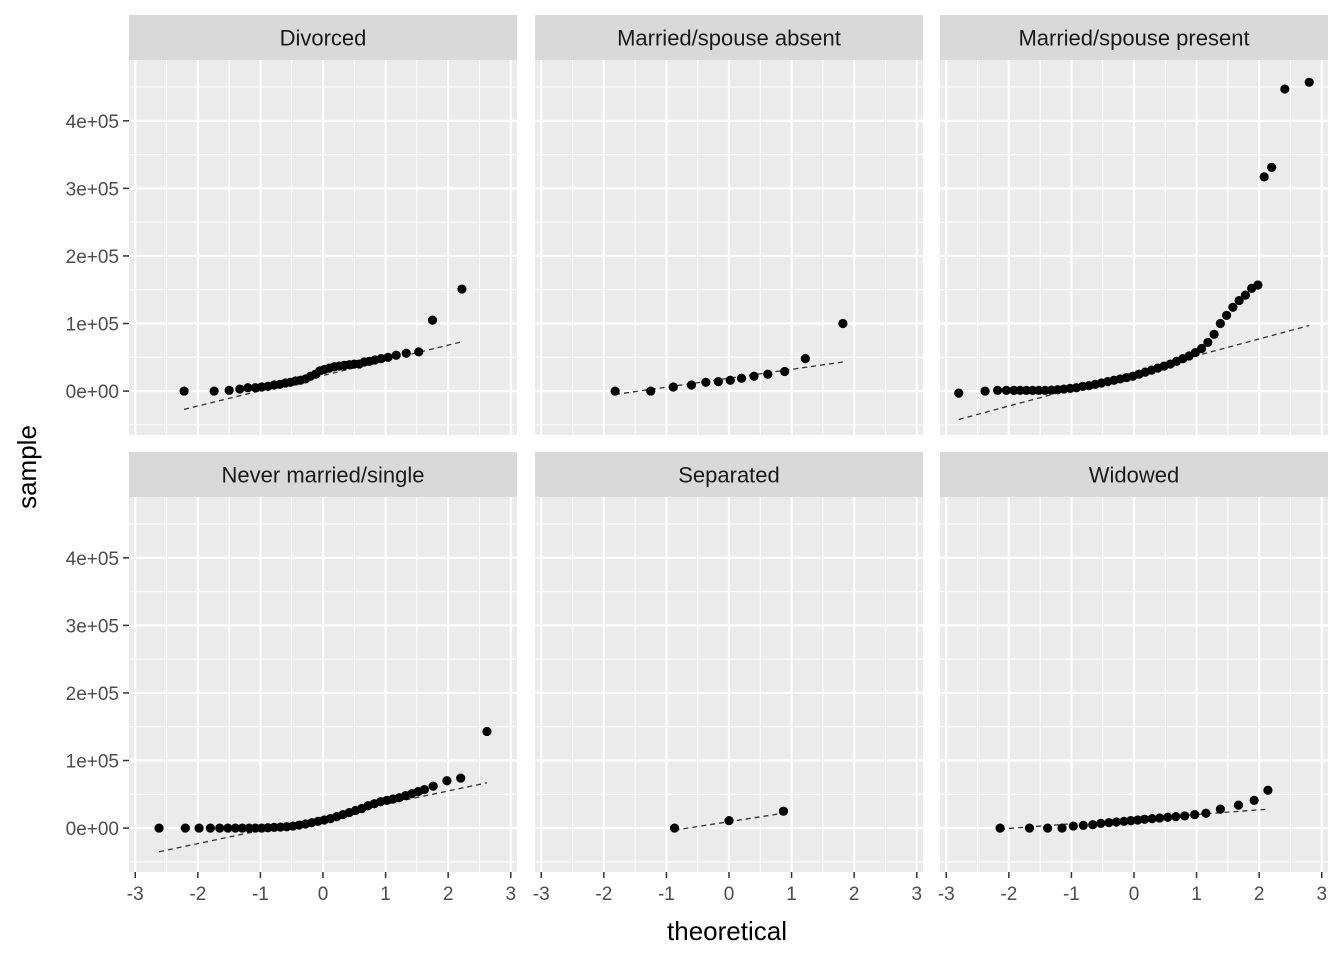 Image resolution: width=1344 pixels, height=960 pixels. Describe the element at coordinates (1134, 225) in the screenshot. I see `facet-panel: Married/spouse present` at that location.